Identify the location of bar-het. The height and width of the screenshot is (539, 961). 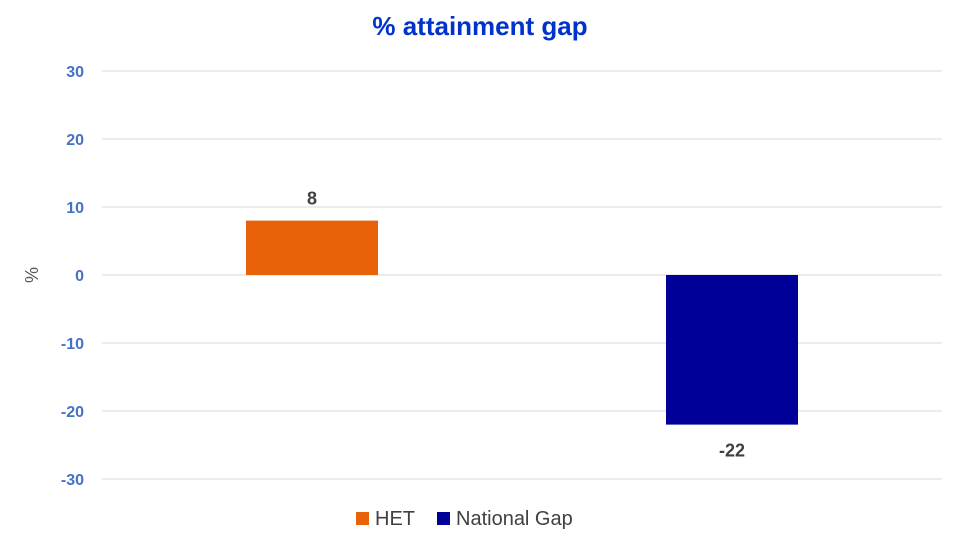
(312, 247).